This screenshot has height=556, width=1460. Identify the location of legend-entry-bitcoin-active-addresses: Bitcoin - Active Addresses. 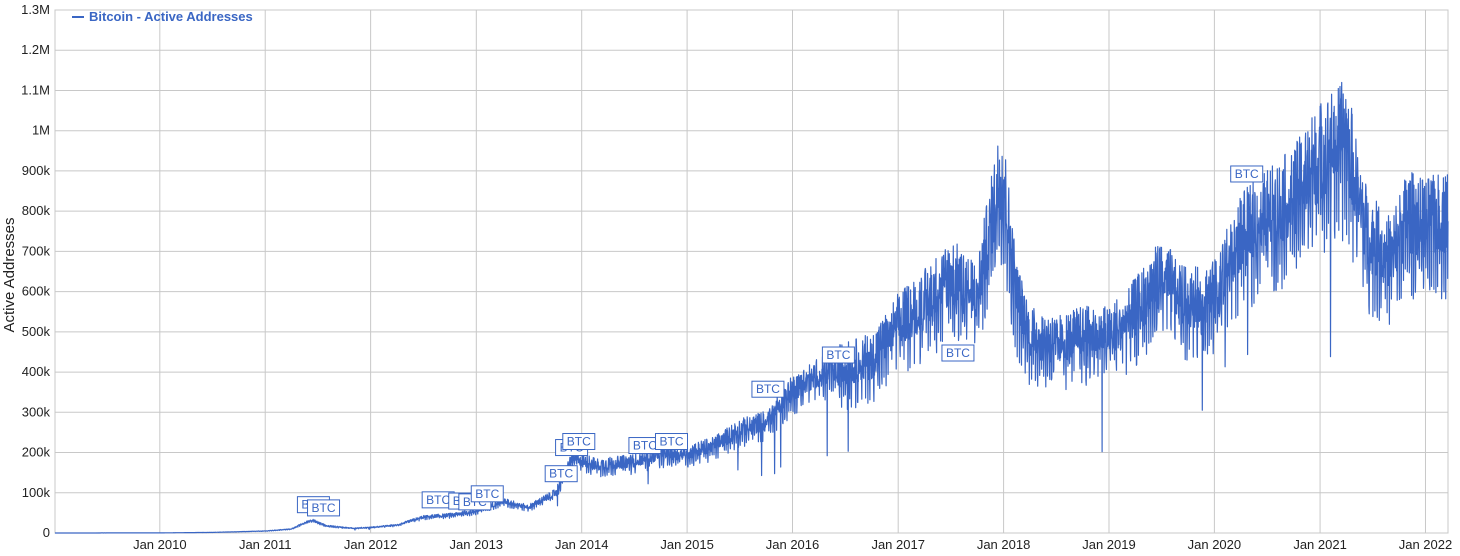
(171, 16).